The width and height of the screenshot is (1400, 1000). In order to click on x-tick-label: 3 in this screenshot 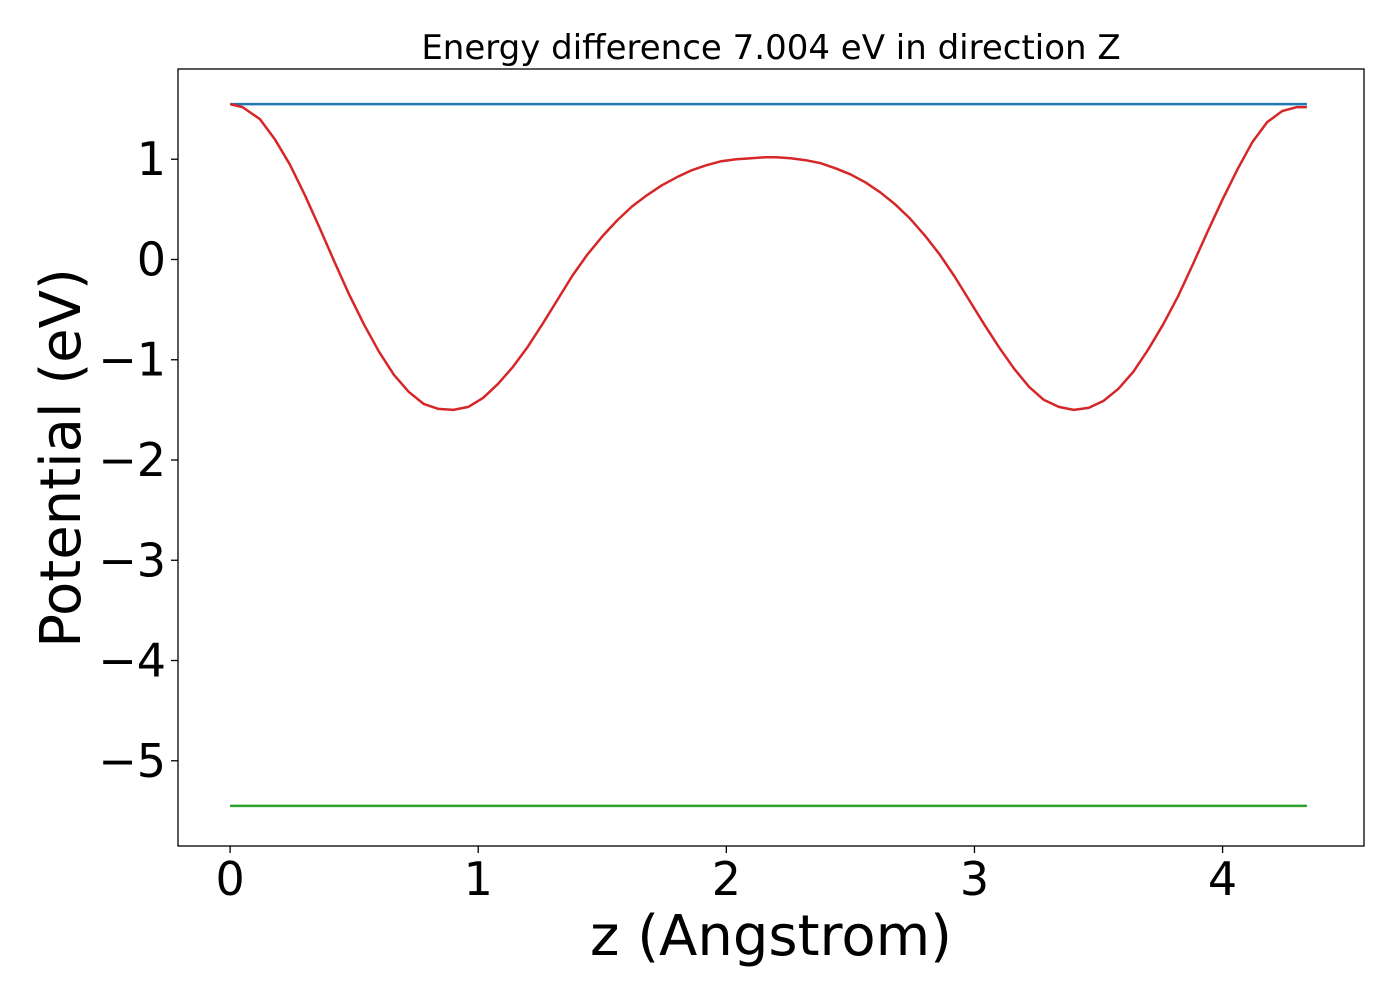, I will do `click(974, 879)`.